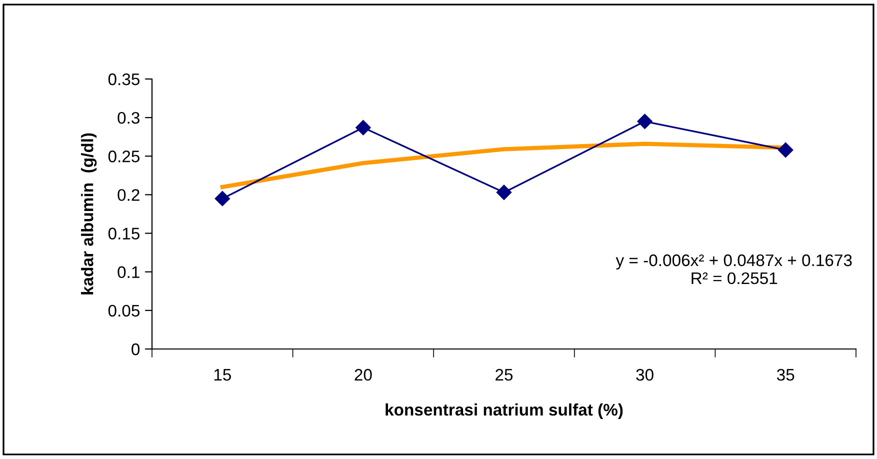  What do you see at coordinates (363, 374) in the screenshot?
I see `x-tick-label: 20` at bounding box center [363, 374].